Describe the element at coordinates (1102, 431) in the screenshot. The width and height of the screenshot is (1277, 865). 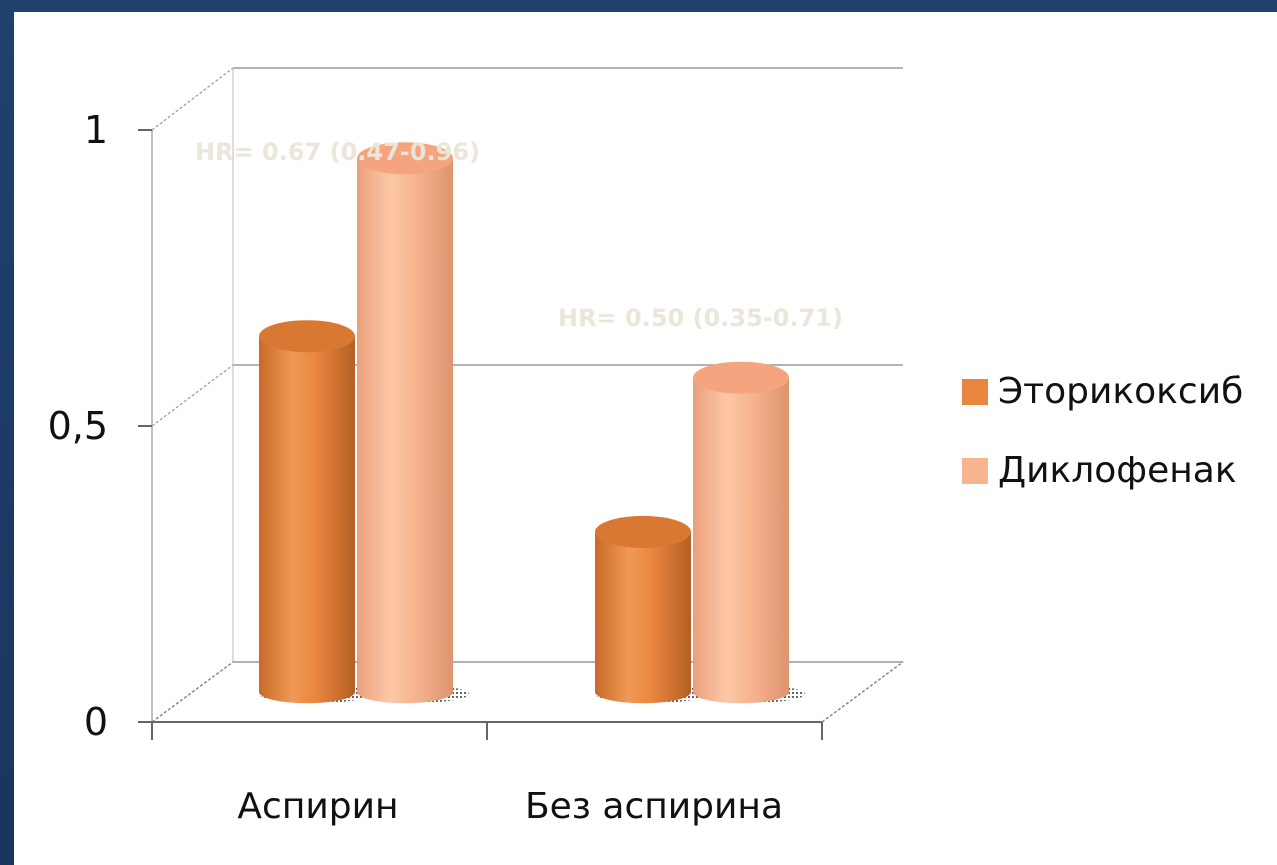
I see `legend: Эторикоксиб Диклофенак` at that location.